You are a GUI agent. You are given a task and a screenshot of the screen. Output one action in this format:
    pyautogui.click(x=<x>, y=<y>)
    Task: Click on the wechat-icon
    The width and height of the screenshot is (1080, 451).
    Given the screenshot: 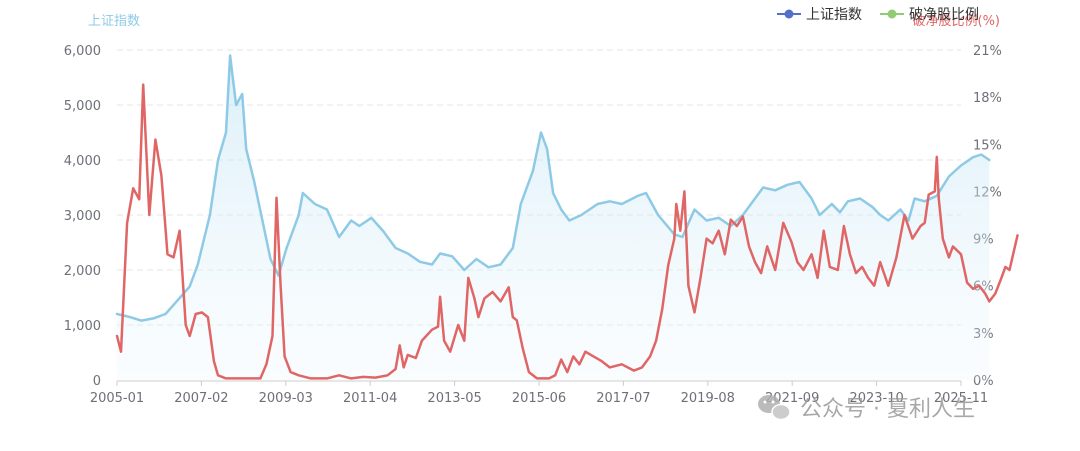 What is the action you would take?
    pyautogui.click(x=774, y=408)
    